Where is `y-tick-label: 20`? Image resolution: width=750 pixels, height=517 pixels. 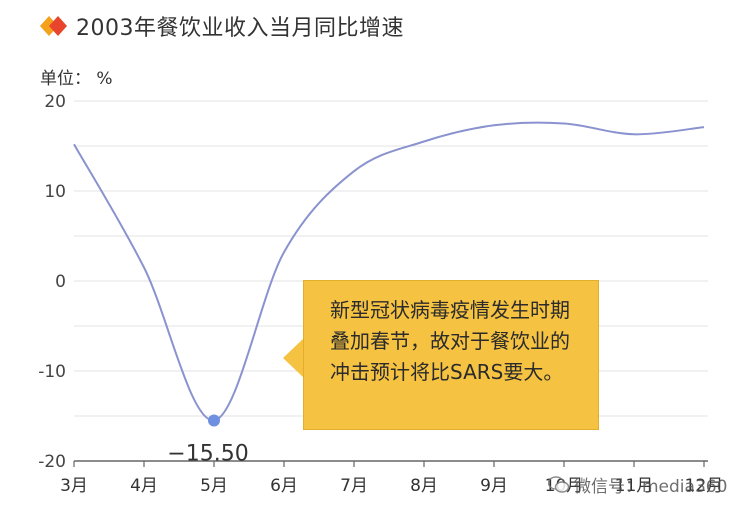 y-tick-label: 20 is located at coordinates (55, 102).